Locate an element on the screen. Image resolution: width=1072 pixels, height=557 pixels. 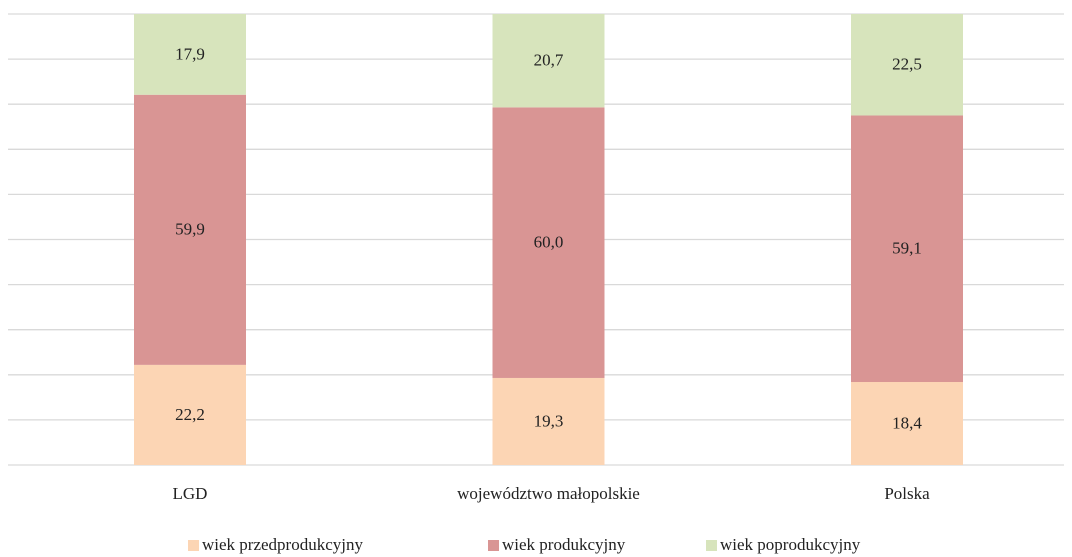
data-label: 59,1 is located at coordinates (907, 248).